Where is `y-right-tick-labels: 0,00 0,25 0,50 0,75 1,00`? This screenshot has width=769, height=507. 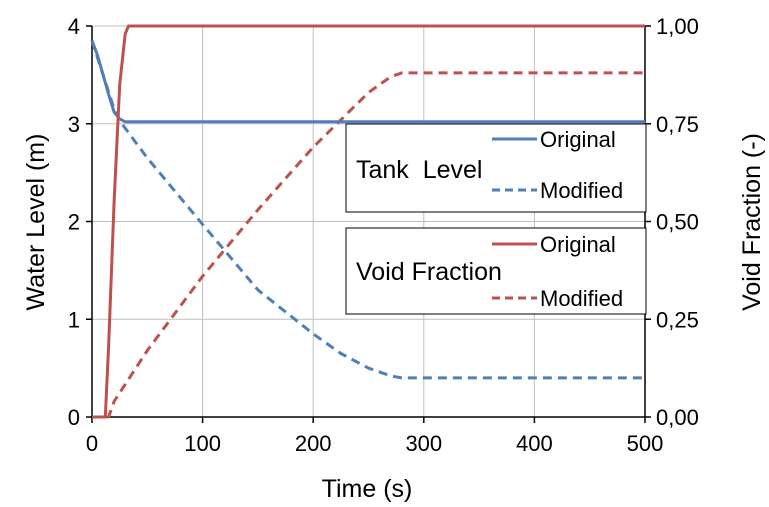 y-right-tick-labels: 0,00 0,25 0,50 0,75 1,00 is located at coordinates (677, 222).